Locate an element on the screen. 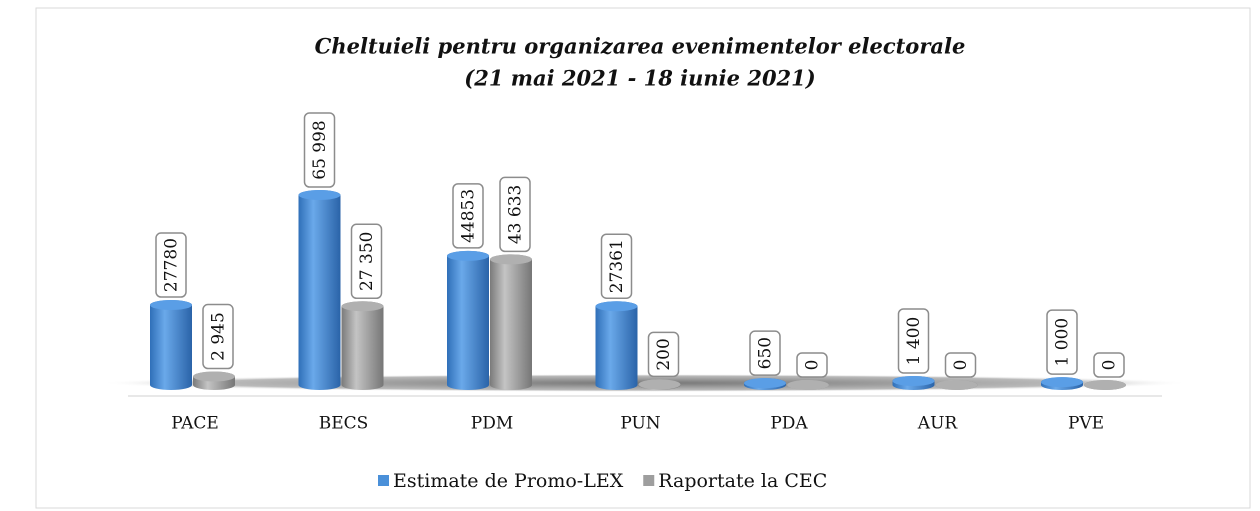 The image size is (1260, 511). data-label: 27361 is located at coordinates (616, 266).